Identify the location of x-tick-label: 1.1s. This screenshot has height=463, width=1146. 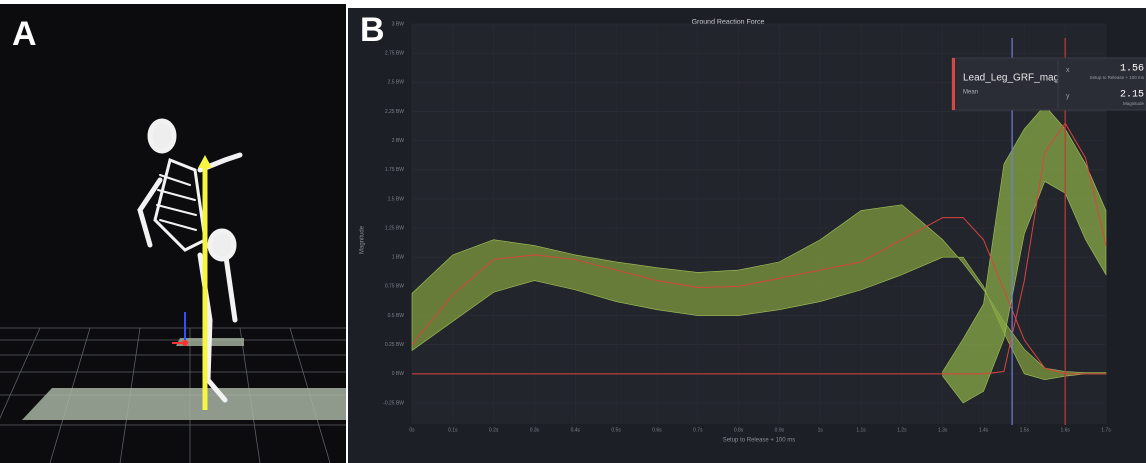
(861, 430).